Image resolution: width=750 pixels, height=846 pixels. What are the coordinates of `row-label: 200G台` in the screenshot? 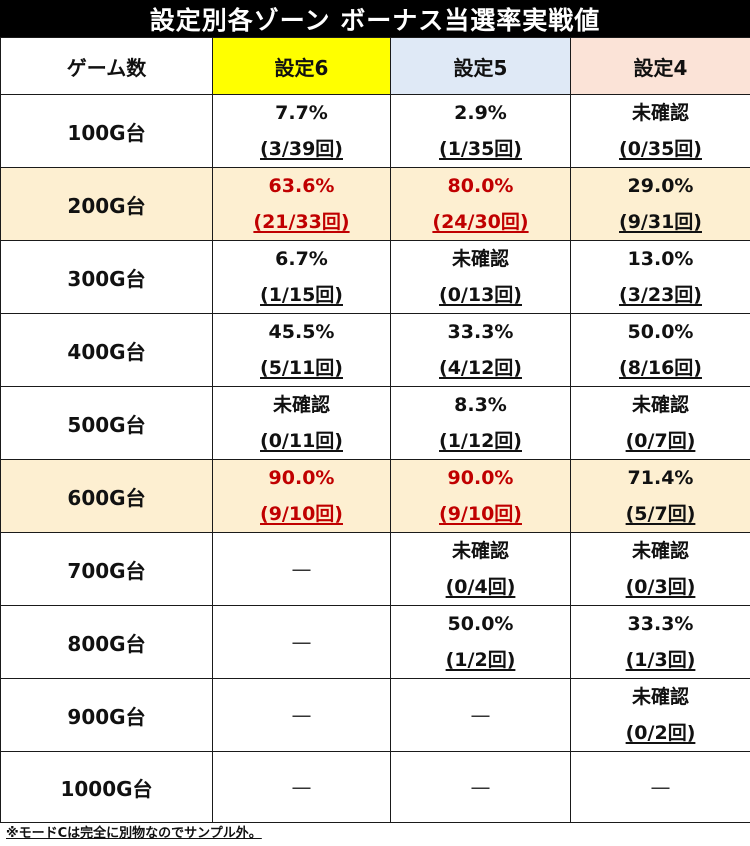 It's located at (106, 204).